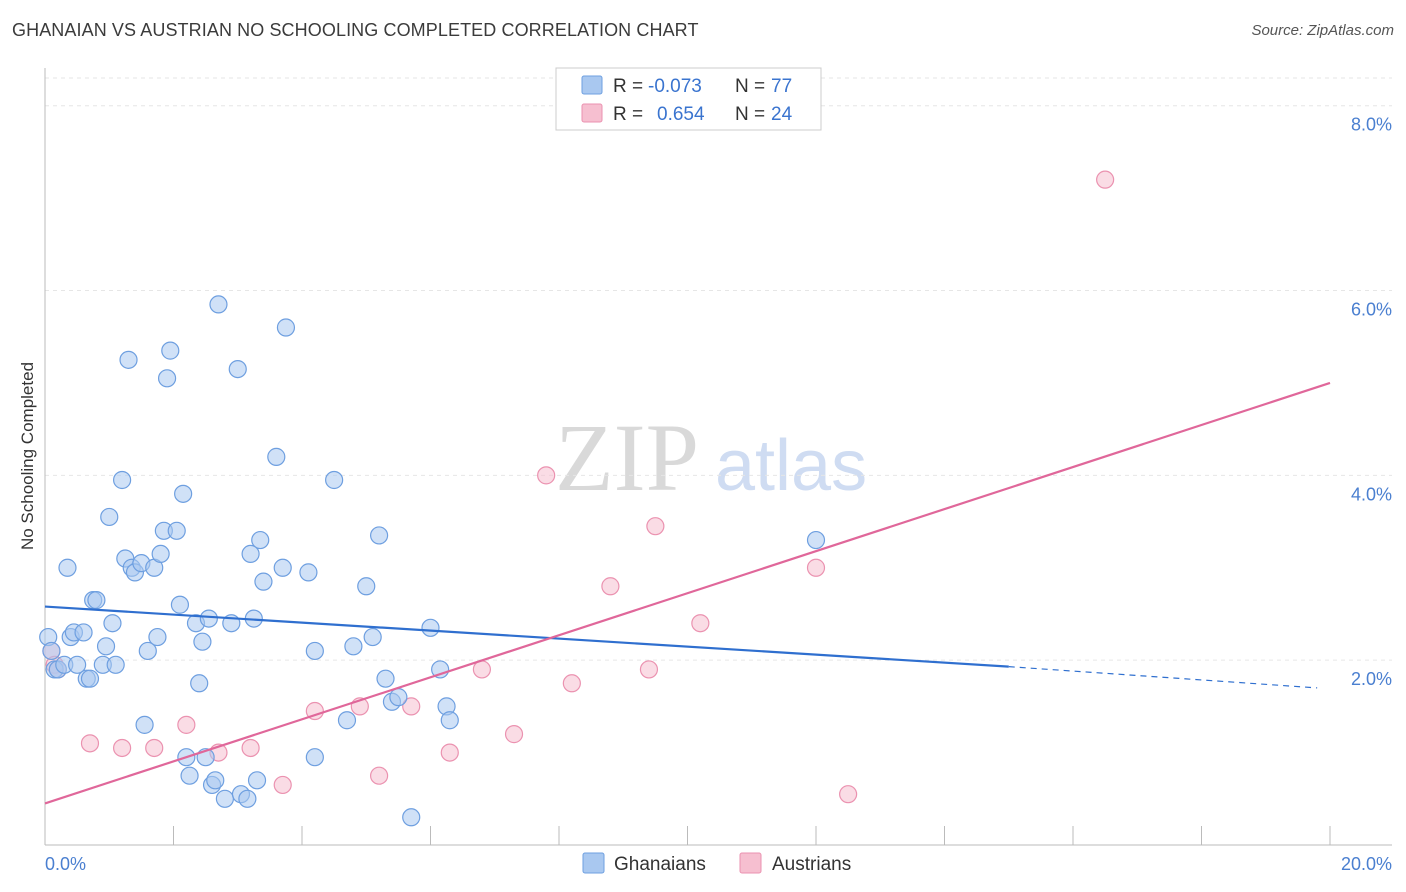 Image resolution: width=1406 pixels, height=892 pixels. What do you see at coordinates (627, 457) in the screenshot?
I see `watermark-zip: ZIP` at bounding box center [627, 457].